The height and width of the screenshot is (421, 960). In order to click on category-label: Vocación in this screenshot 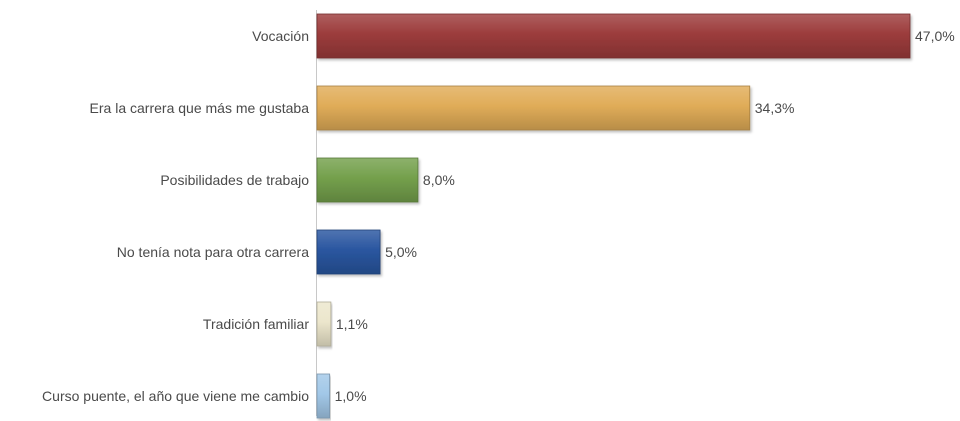, I will do `click(280, 36)`.